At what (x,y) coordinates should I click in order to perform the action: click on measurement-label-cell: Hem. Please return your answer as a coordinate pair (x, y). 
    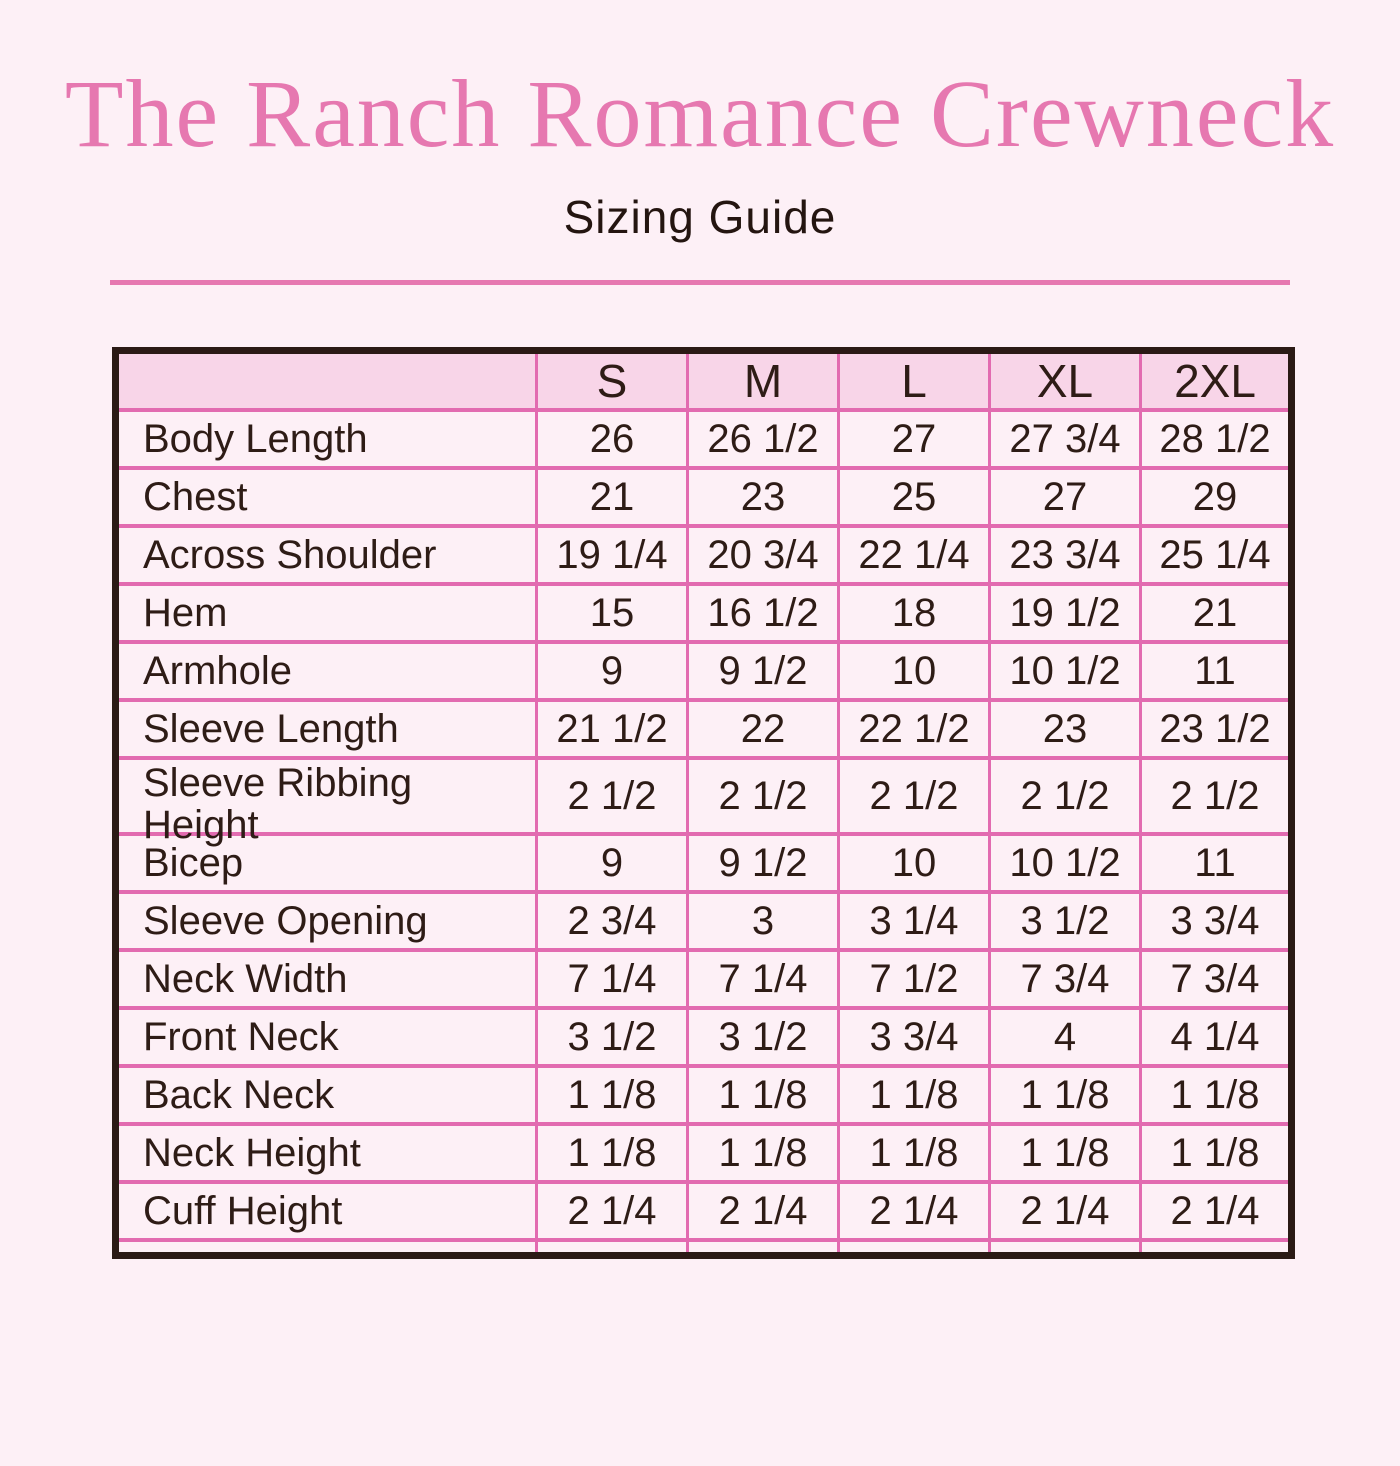
    Looking at the image, I should click on (326, 613).